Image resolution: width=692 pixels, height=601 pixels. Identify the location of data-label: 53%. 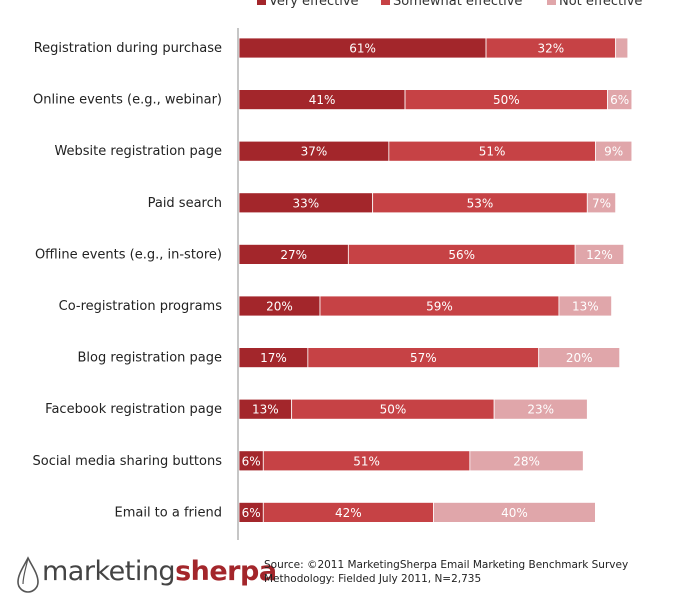
(480, 203).